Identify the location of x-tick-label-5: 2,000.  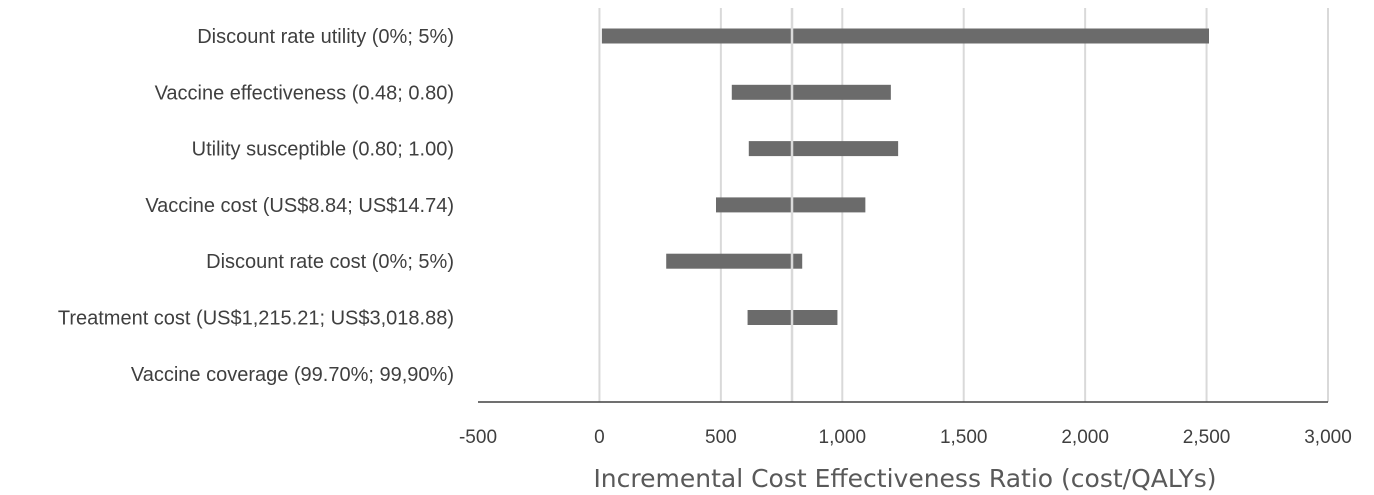
(1085, 437).